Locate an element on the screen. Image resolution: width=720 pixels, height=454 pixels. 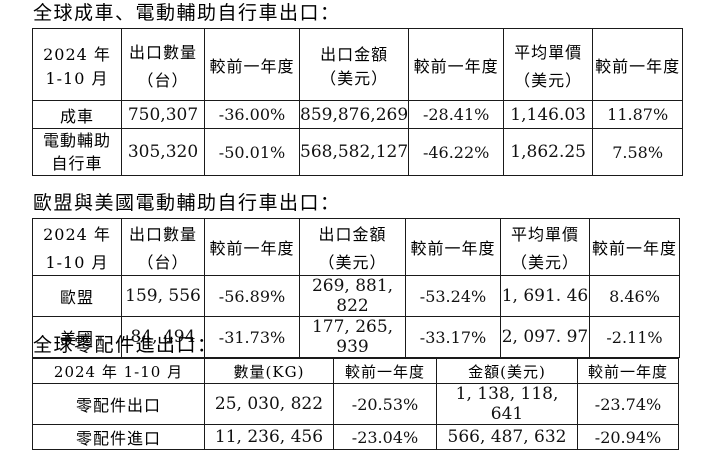
cell-qty-yoy: -23.04% is located at coordinates (385, 437).